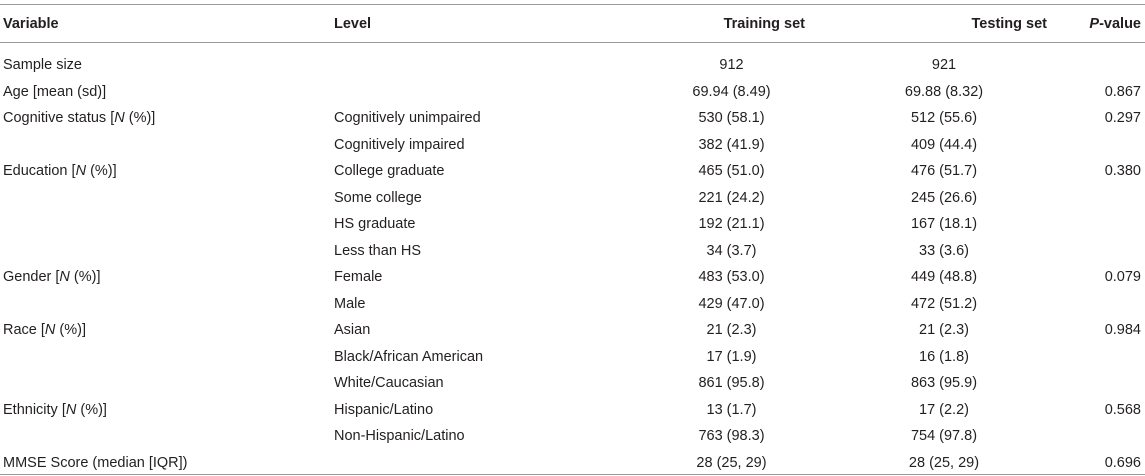 The height and width of the screenshot is (476, 1145). I want to click on variable-text: Race [, so click(24, 330).